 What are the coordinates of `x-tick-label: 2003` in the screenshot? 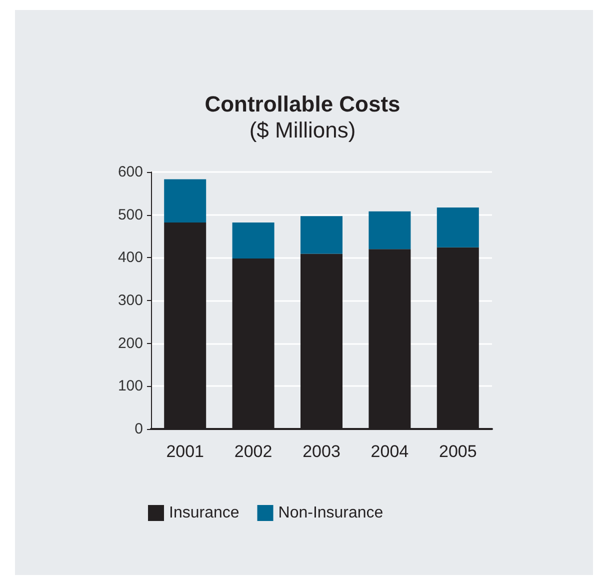 It's located at (321, 451).